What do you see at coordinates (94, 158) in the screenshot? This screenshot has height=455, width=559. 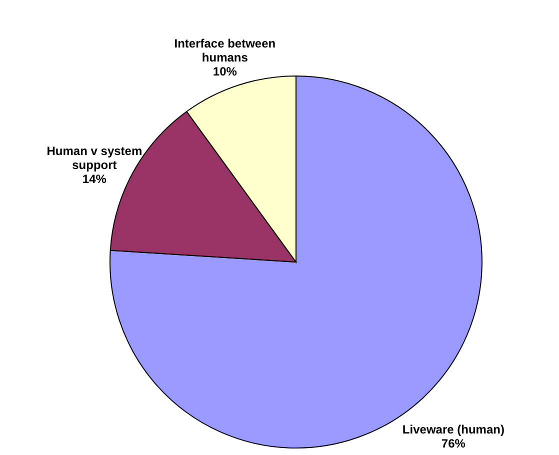 I see `slice-label: Human v system support` at bounding box center [94, 158].